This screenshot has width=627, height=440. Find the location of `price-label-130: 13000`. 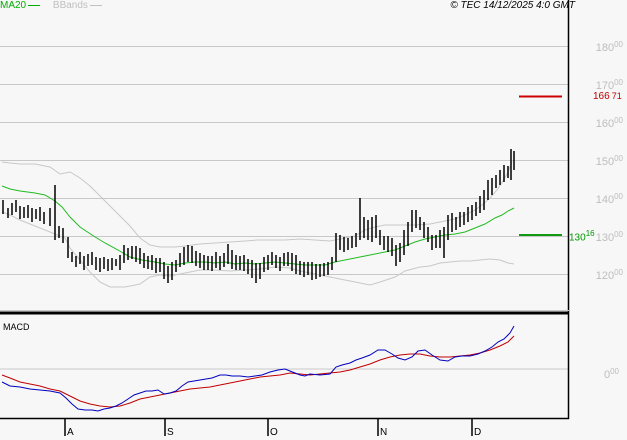

price-label-130: 13000 is located at coordinates (609, 237).